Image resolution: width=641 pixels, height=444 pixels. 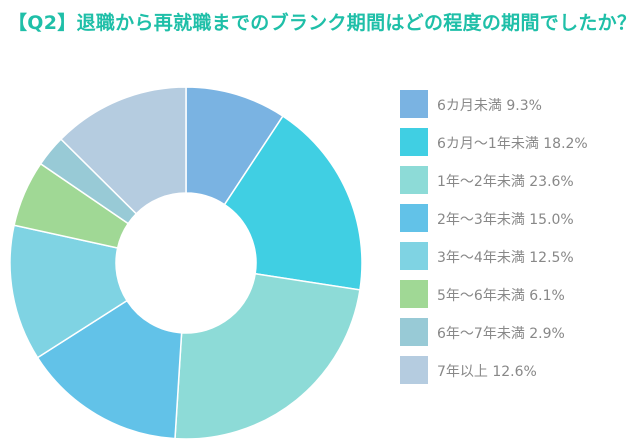 I want to click on legend-item: 6年～7年未満 2.9%, so click(x=520, y=332).